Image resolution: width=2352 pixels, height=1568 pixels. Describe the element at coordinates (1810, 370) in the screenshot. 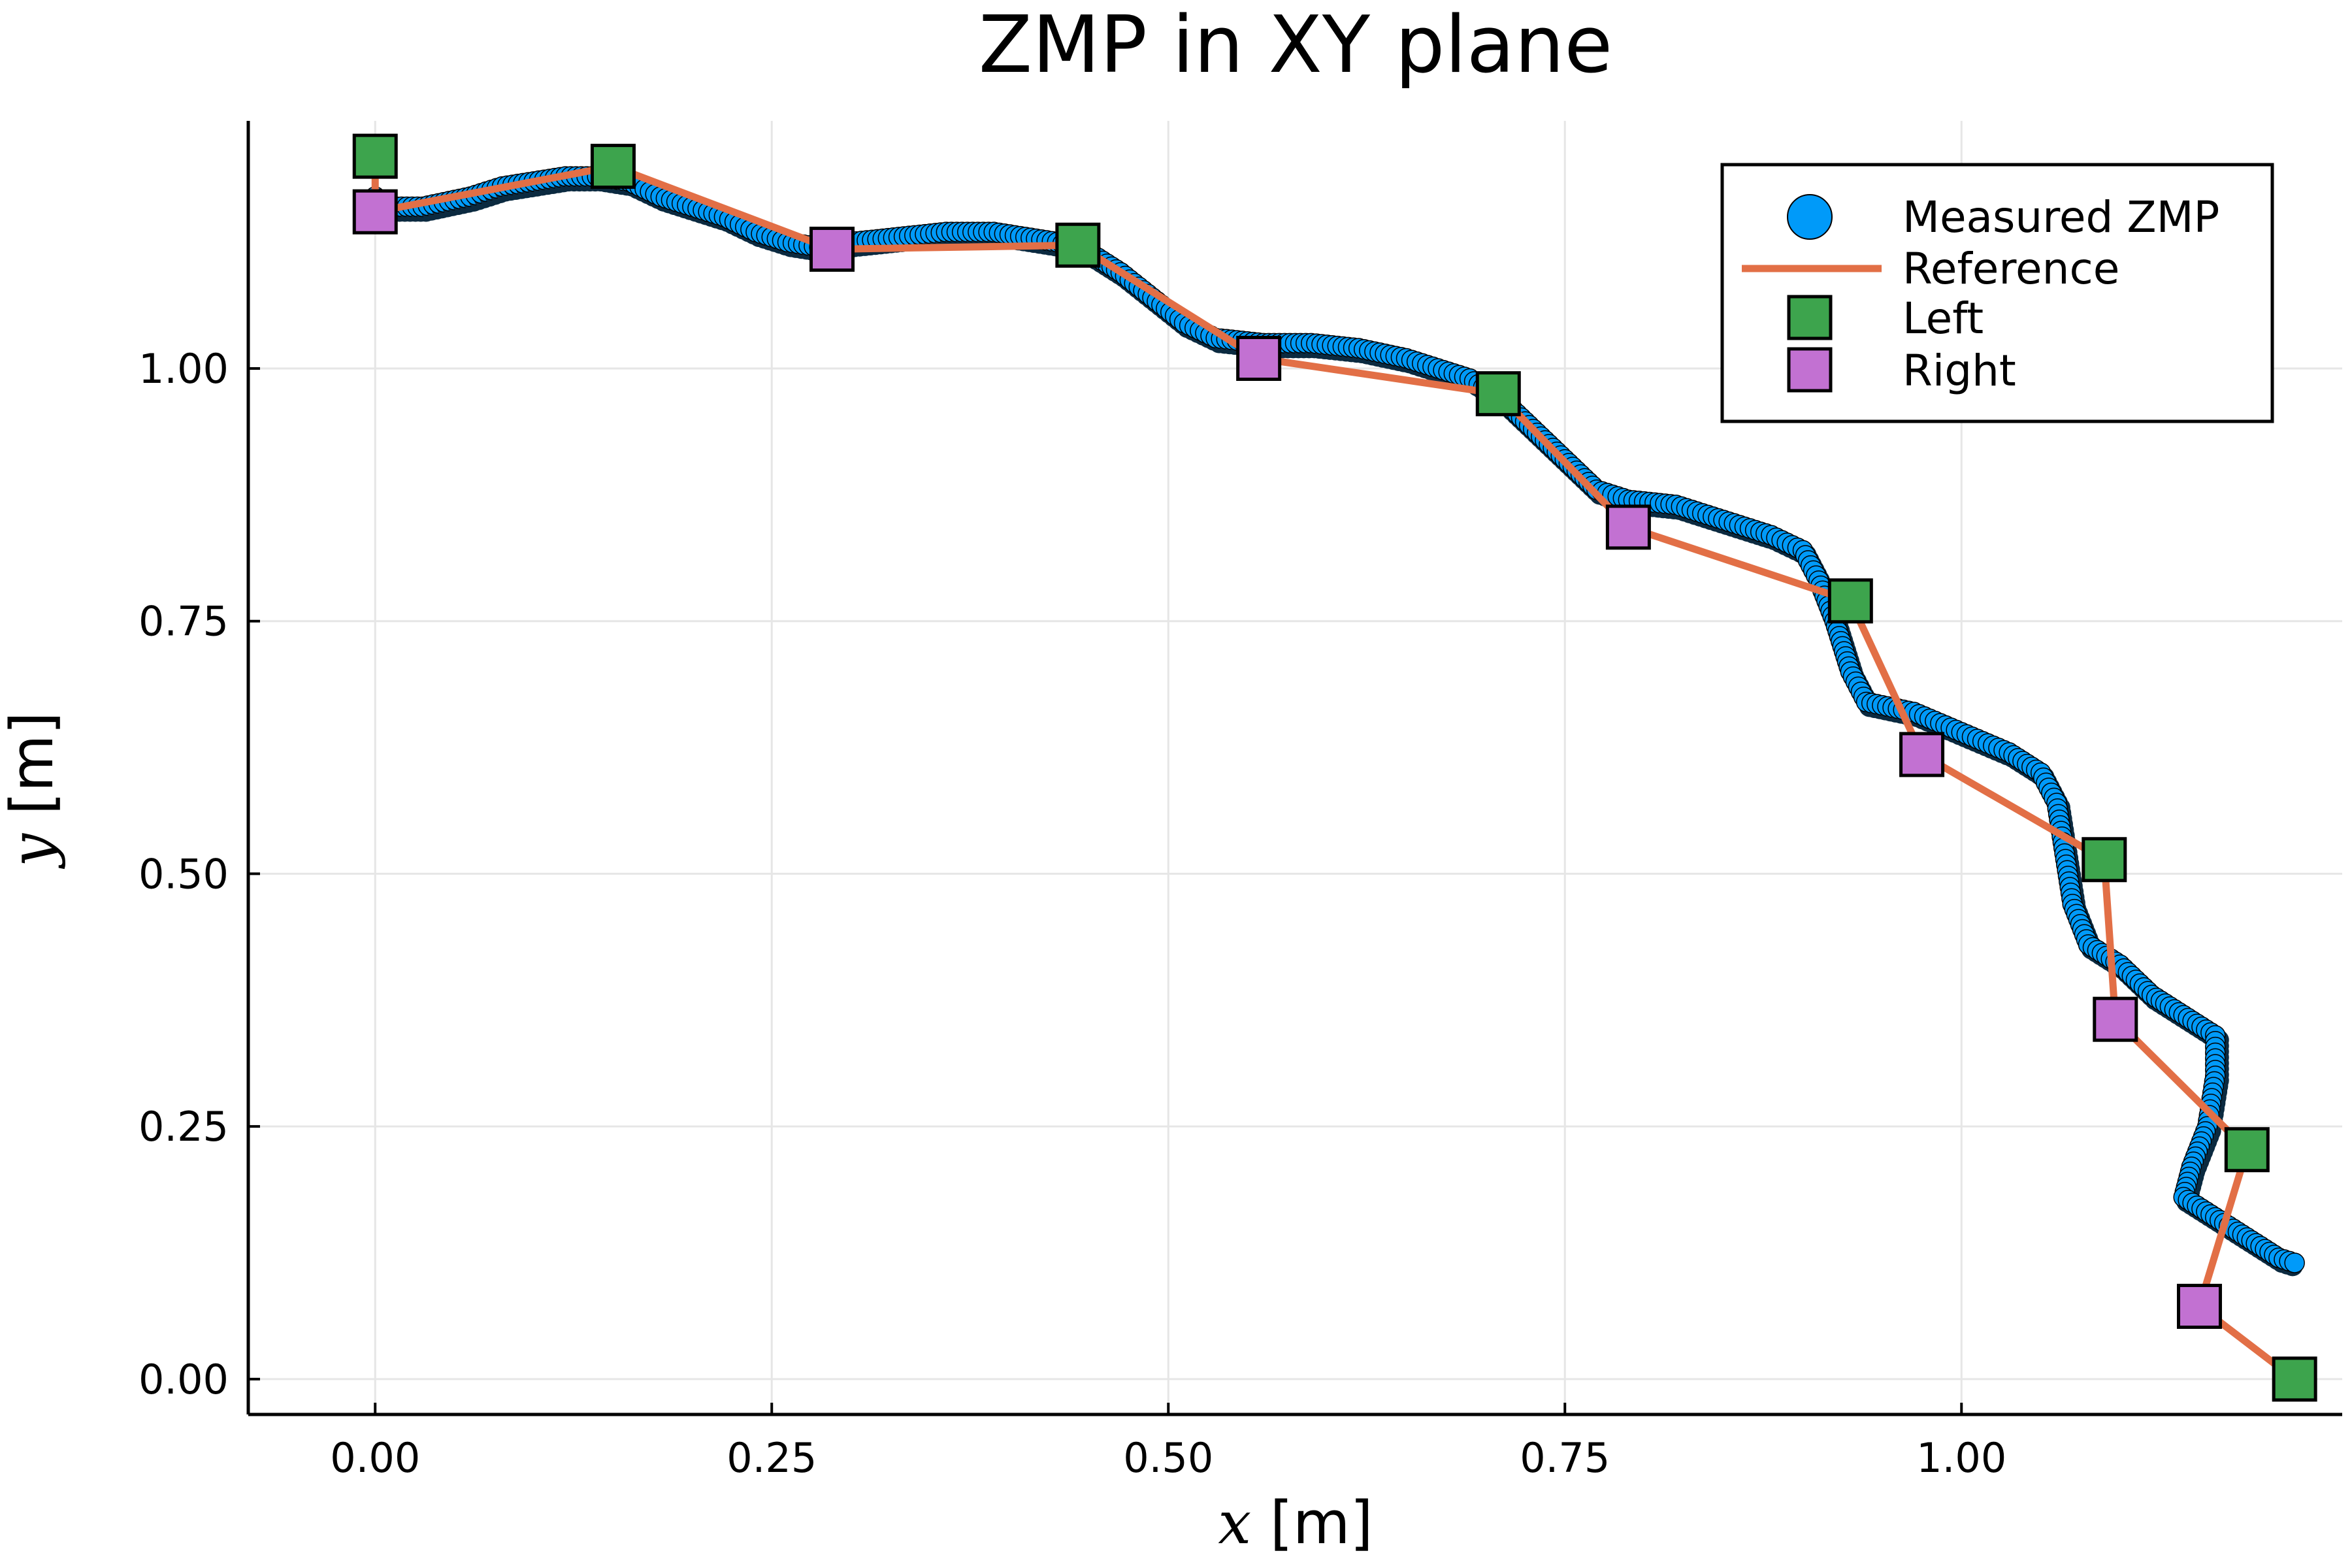

I see `legend-swatch-right` at that location.